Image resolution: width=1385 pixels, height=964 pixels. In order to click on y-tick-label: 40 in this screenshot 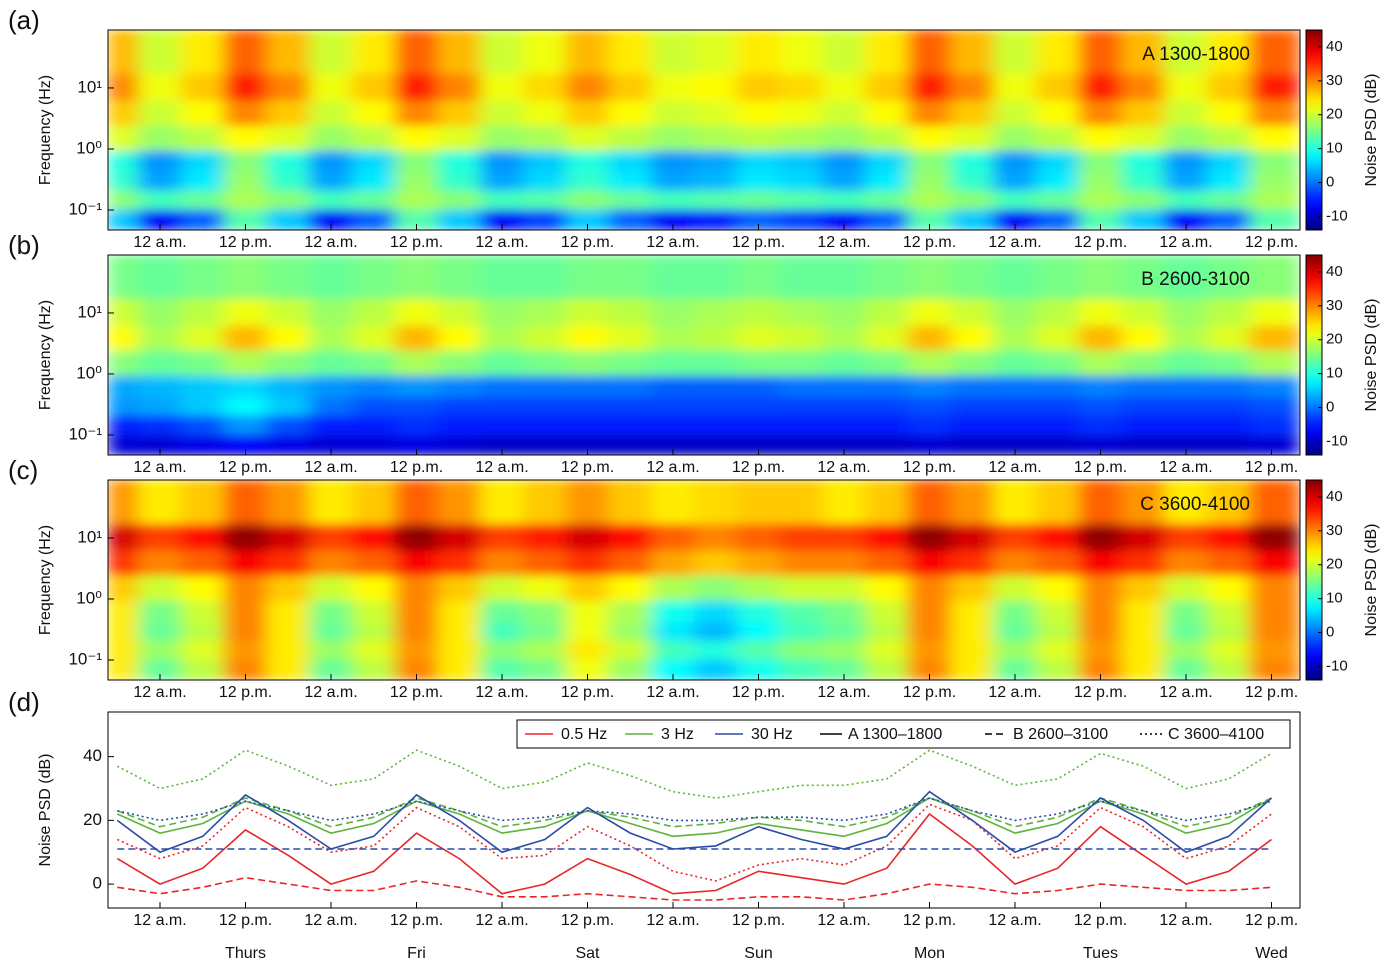, I will do `click(92, 755)`.